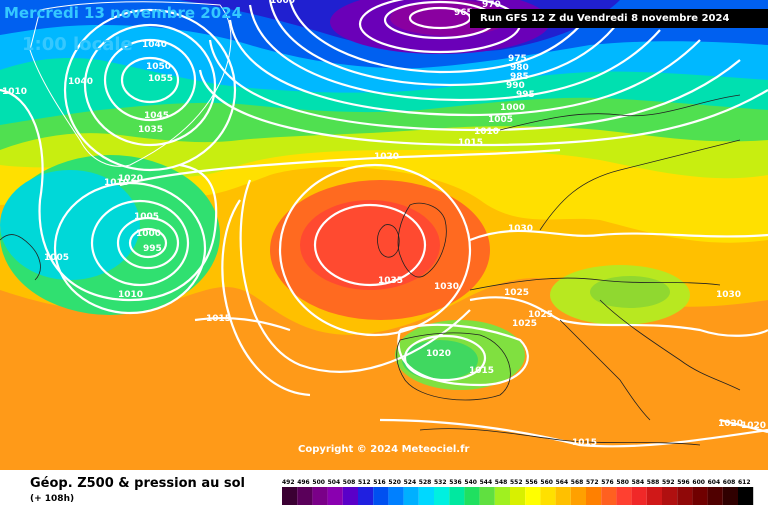  I want to click on legend-value: 588, so click(653, 482).